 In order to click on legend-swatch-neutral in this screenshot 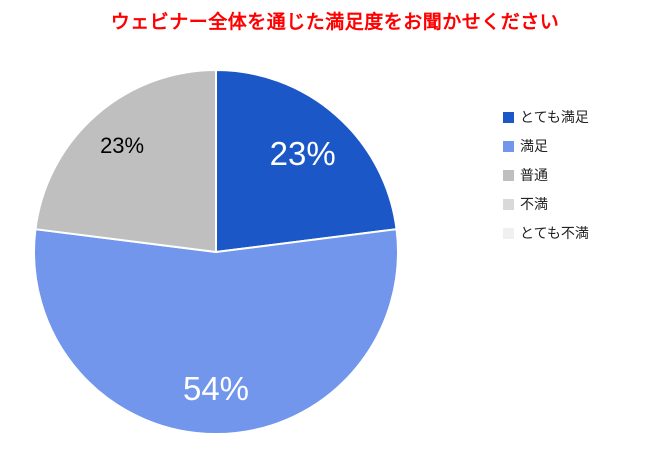, I will do `click(508, 175)`.